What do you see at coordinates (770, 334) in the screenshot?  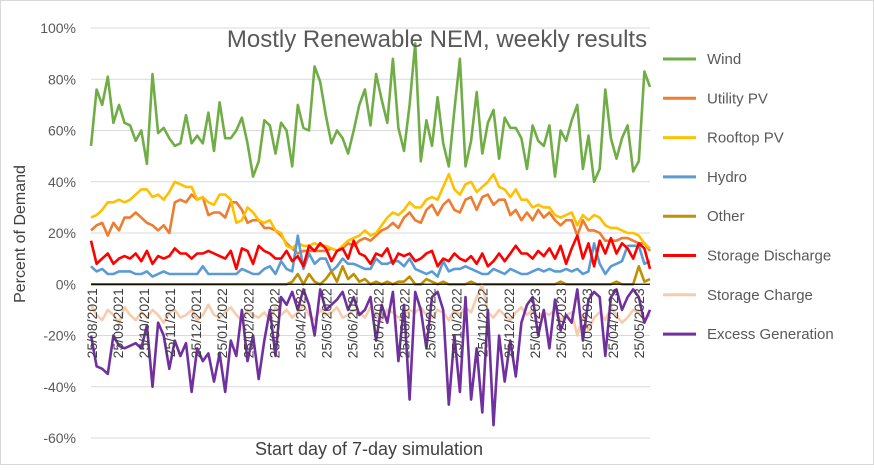 I see `legend-label: Excess Generation` at bounding box center [770, 334].